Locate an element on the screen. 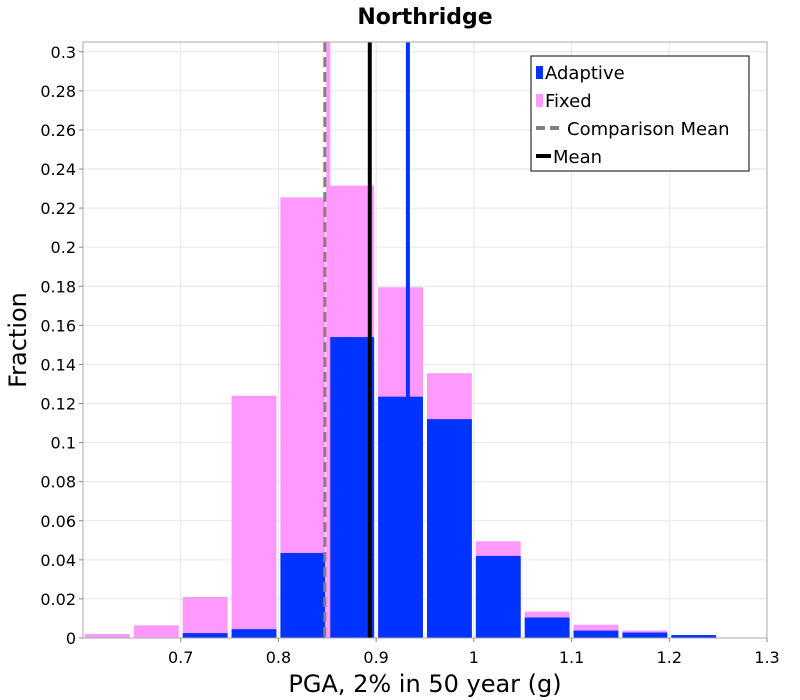 The width and height of the screenshot is (800, 700). y-tick-label: 0.28 is located at coordinates (58, 91).